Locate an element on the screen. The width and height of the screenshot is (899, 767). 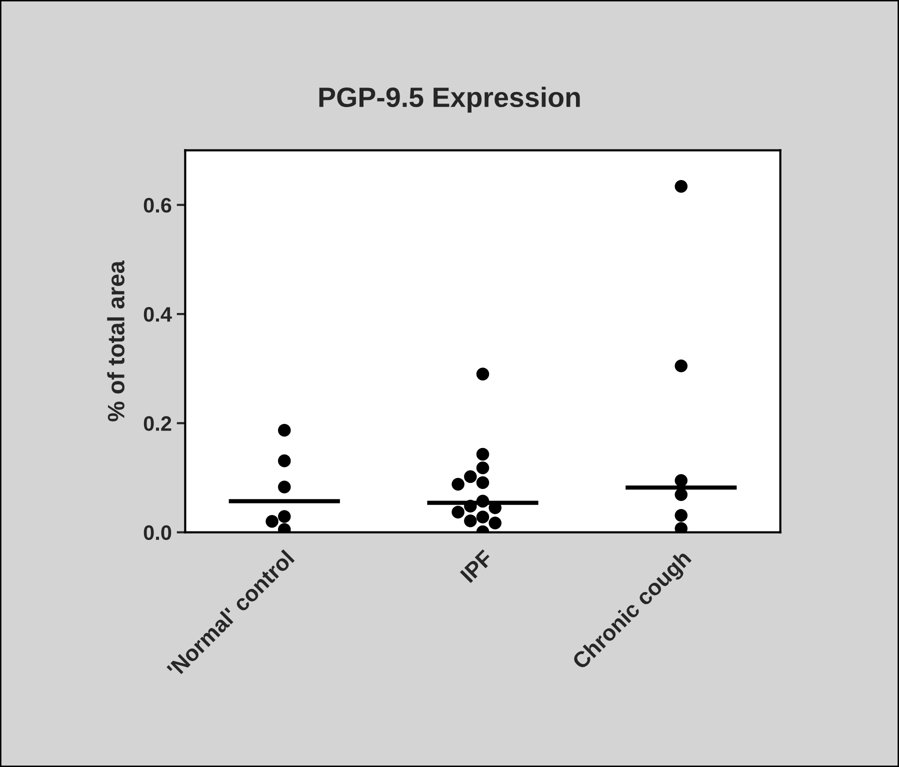
chart-title: PGP-9.5 Expression is located at coordinates (449, 99).